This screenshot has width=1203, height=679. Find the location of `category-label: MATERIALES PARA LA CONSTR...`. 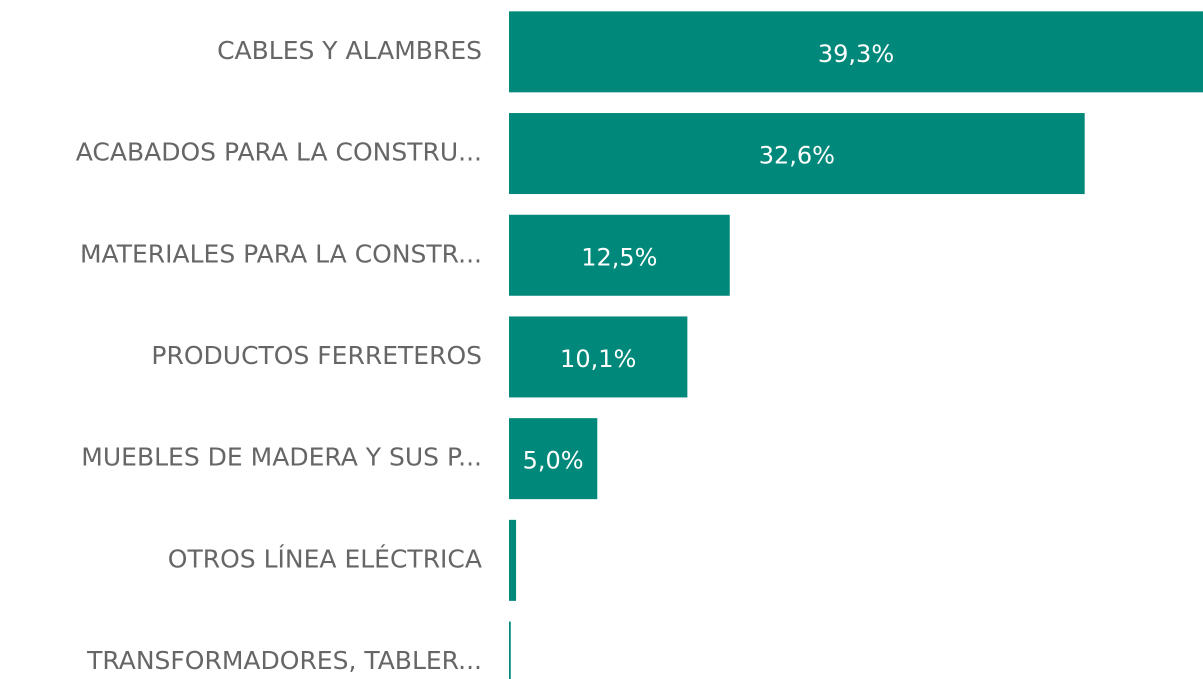

category-label: MATERIALES PARA LA CONSTR... is located at coordinates (281, 253).